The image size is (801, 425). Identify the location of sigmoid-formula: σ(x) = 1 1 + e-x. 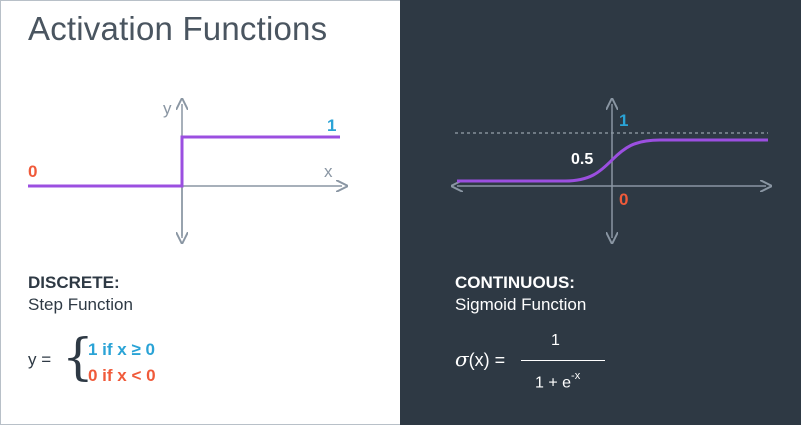
(555, 365).